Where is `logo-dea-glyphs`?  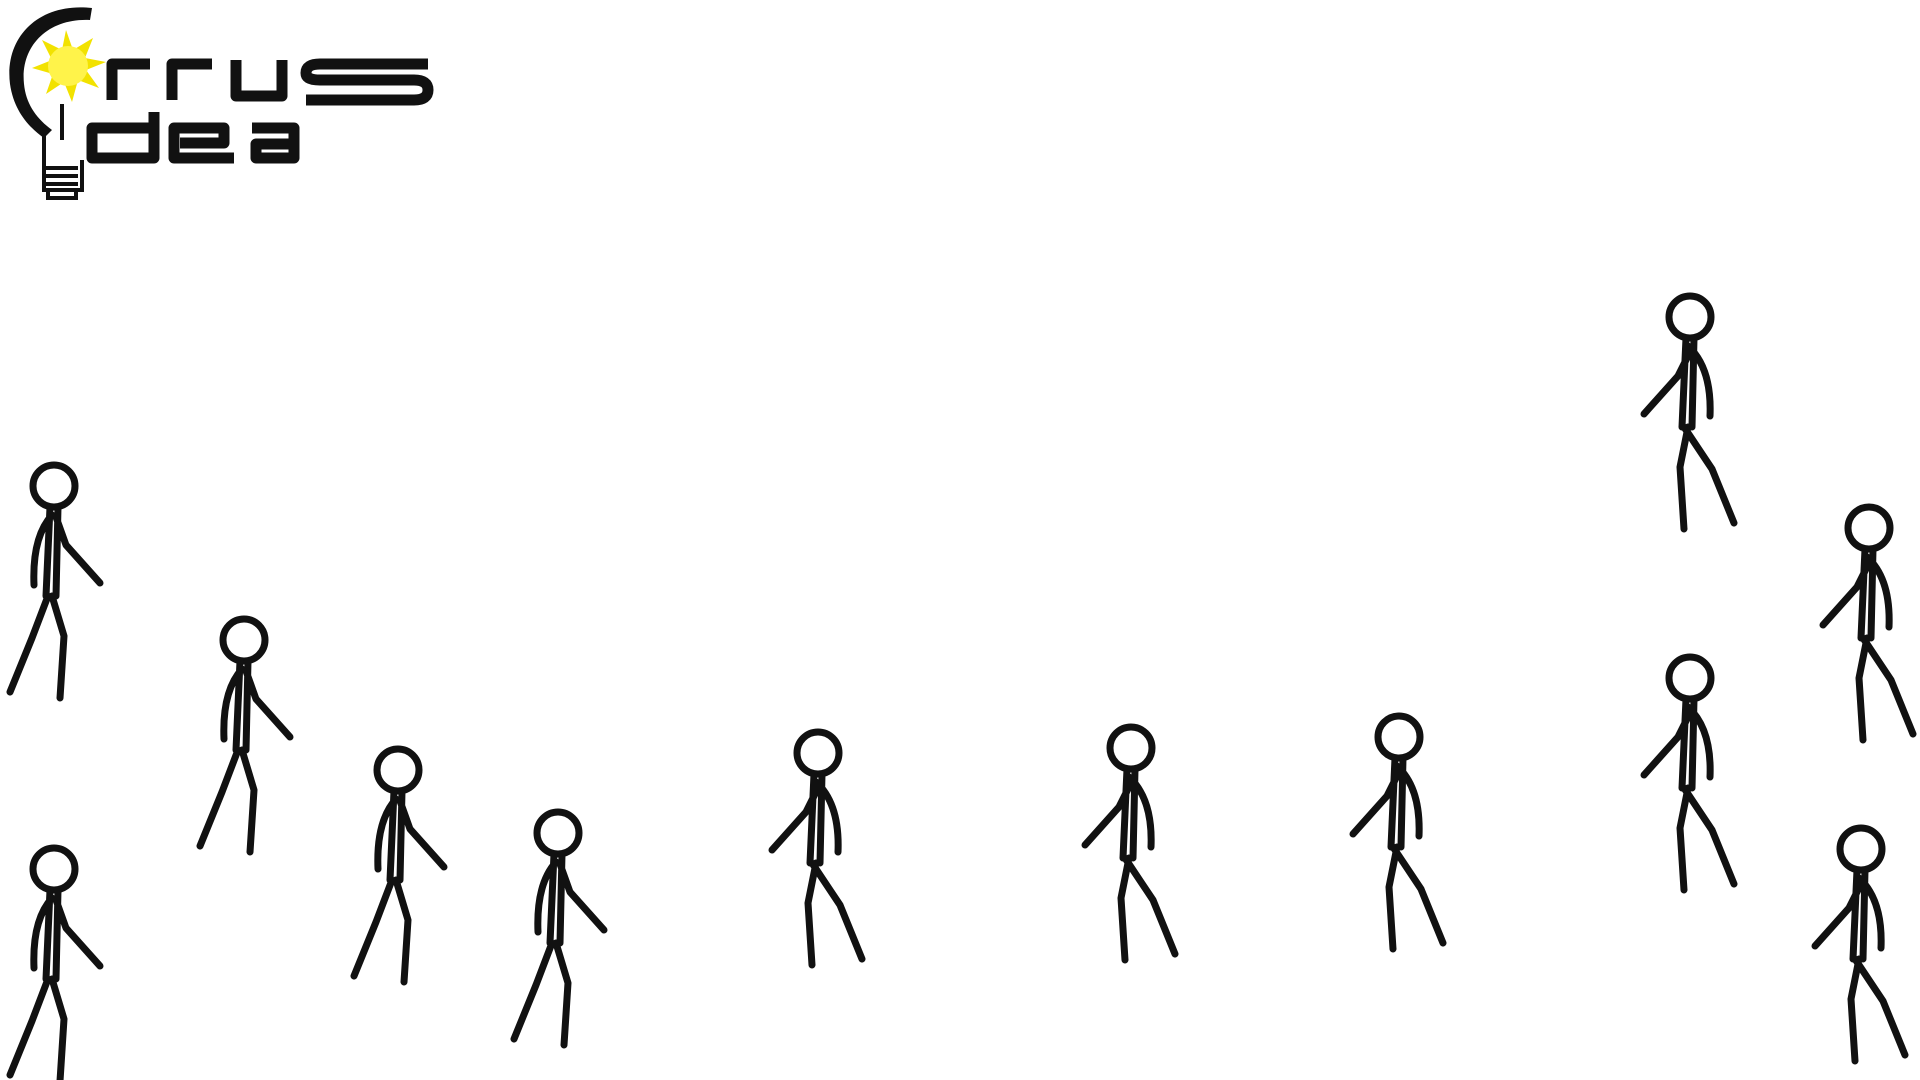
logo-dea-glyphs is located at coordinates (193, 138).